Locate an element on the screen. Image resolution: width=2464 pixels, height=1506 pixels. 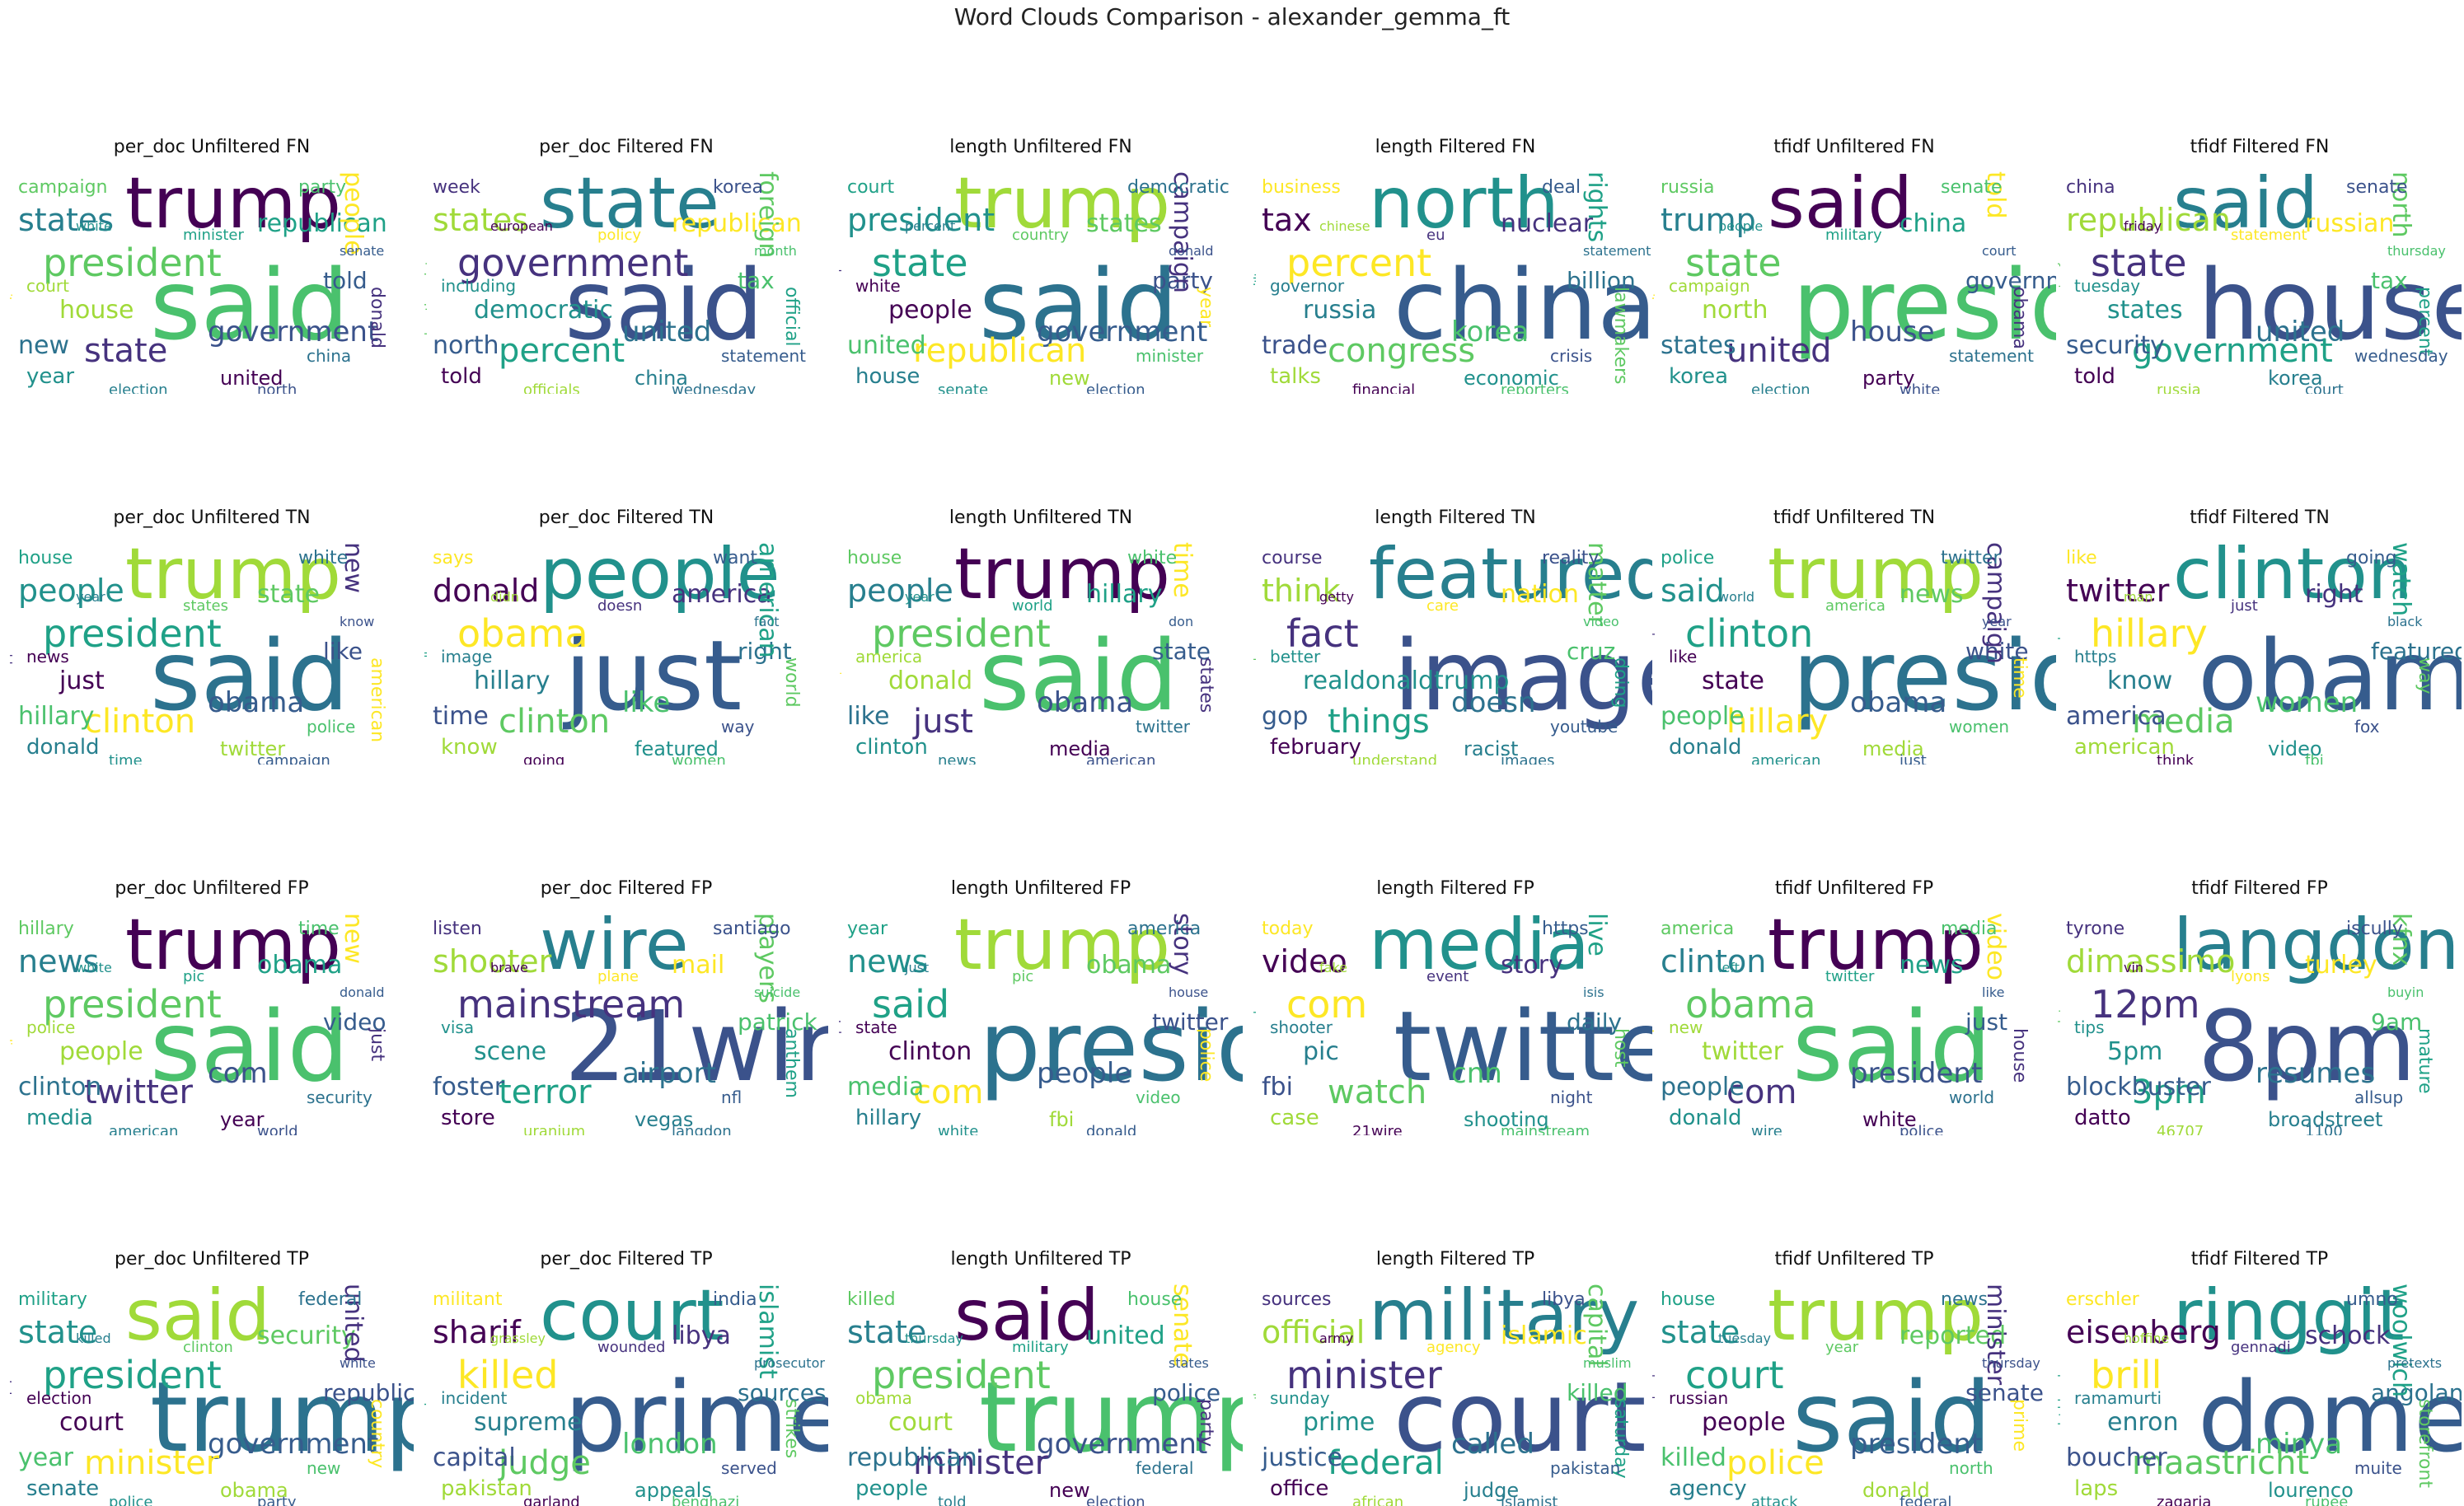
cloud-word: international is located at coordinates (426, 299).